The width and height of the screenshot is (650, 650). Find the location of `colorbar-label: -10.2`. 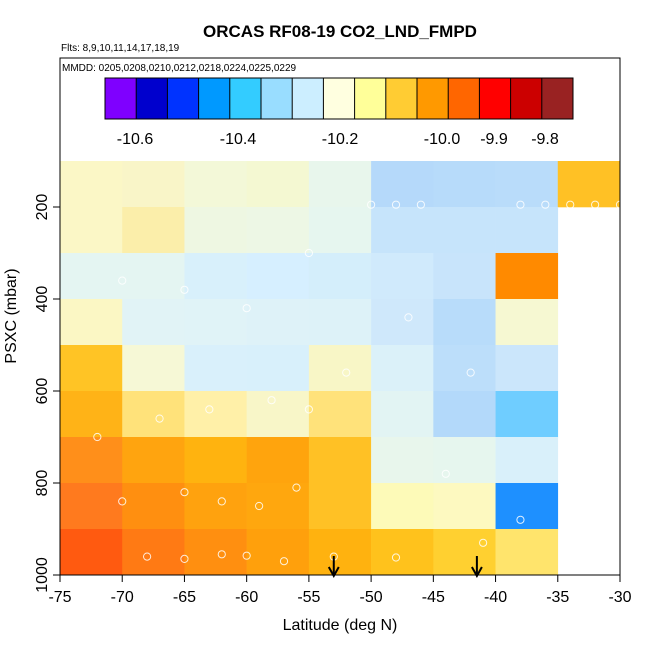

colorbar-label: -10.2 is located at coordinates (340, 139).